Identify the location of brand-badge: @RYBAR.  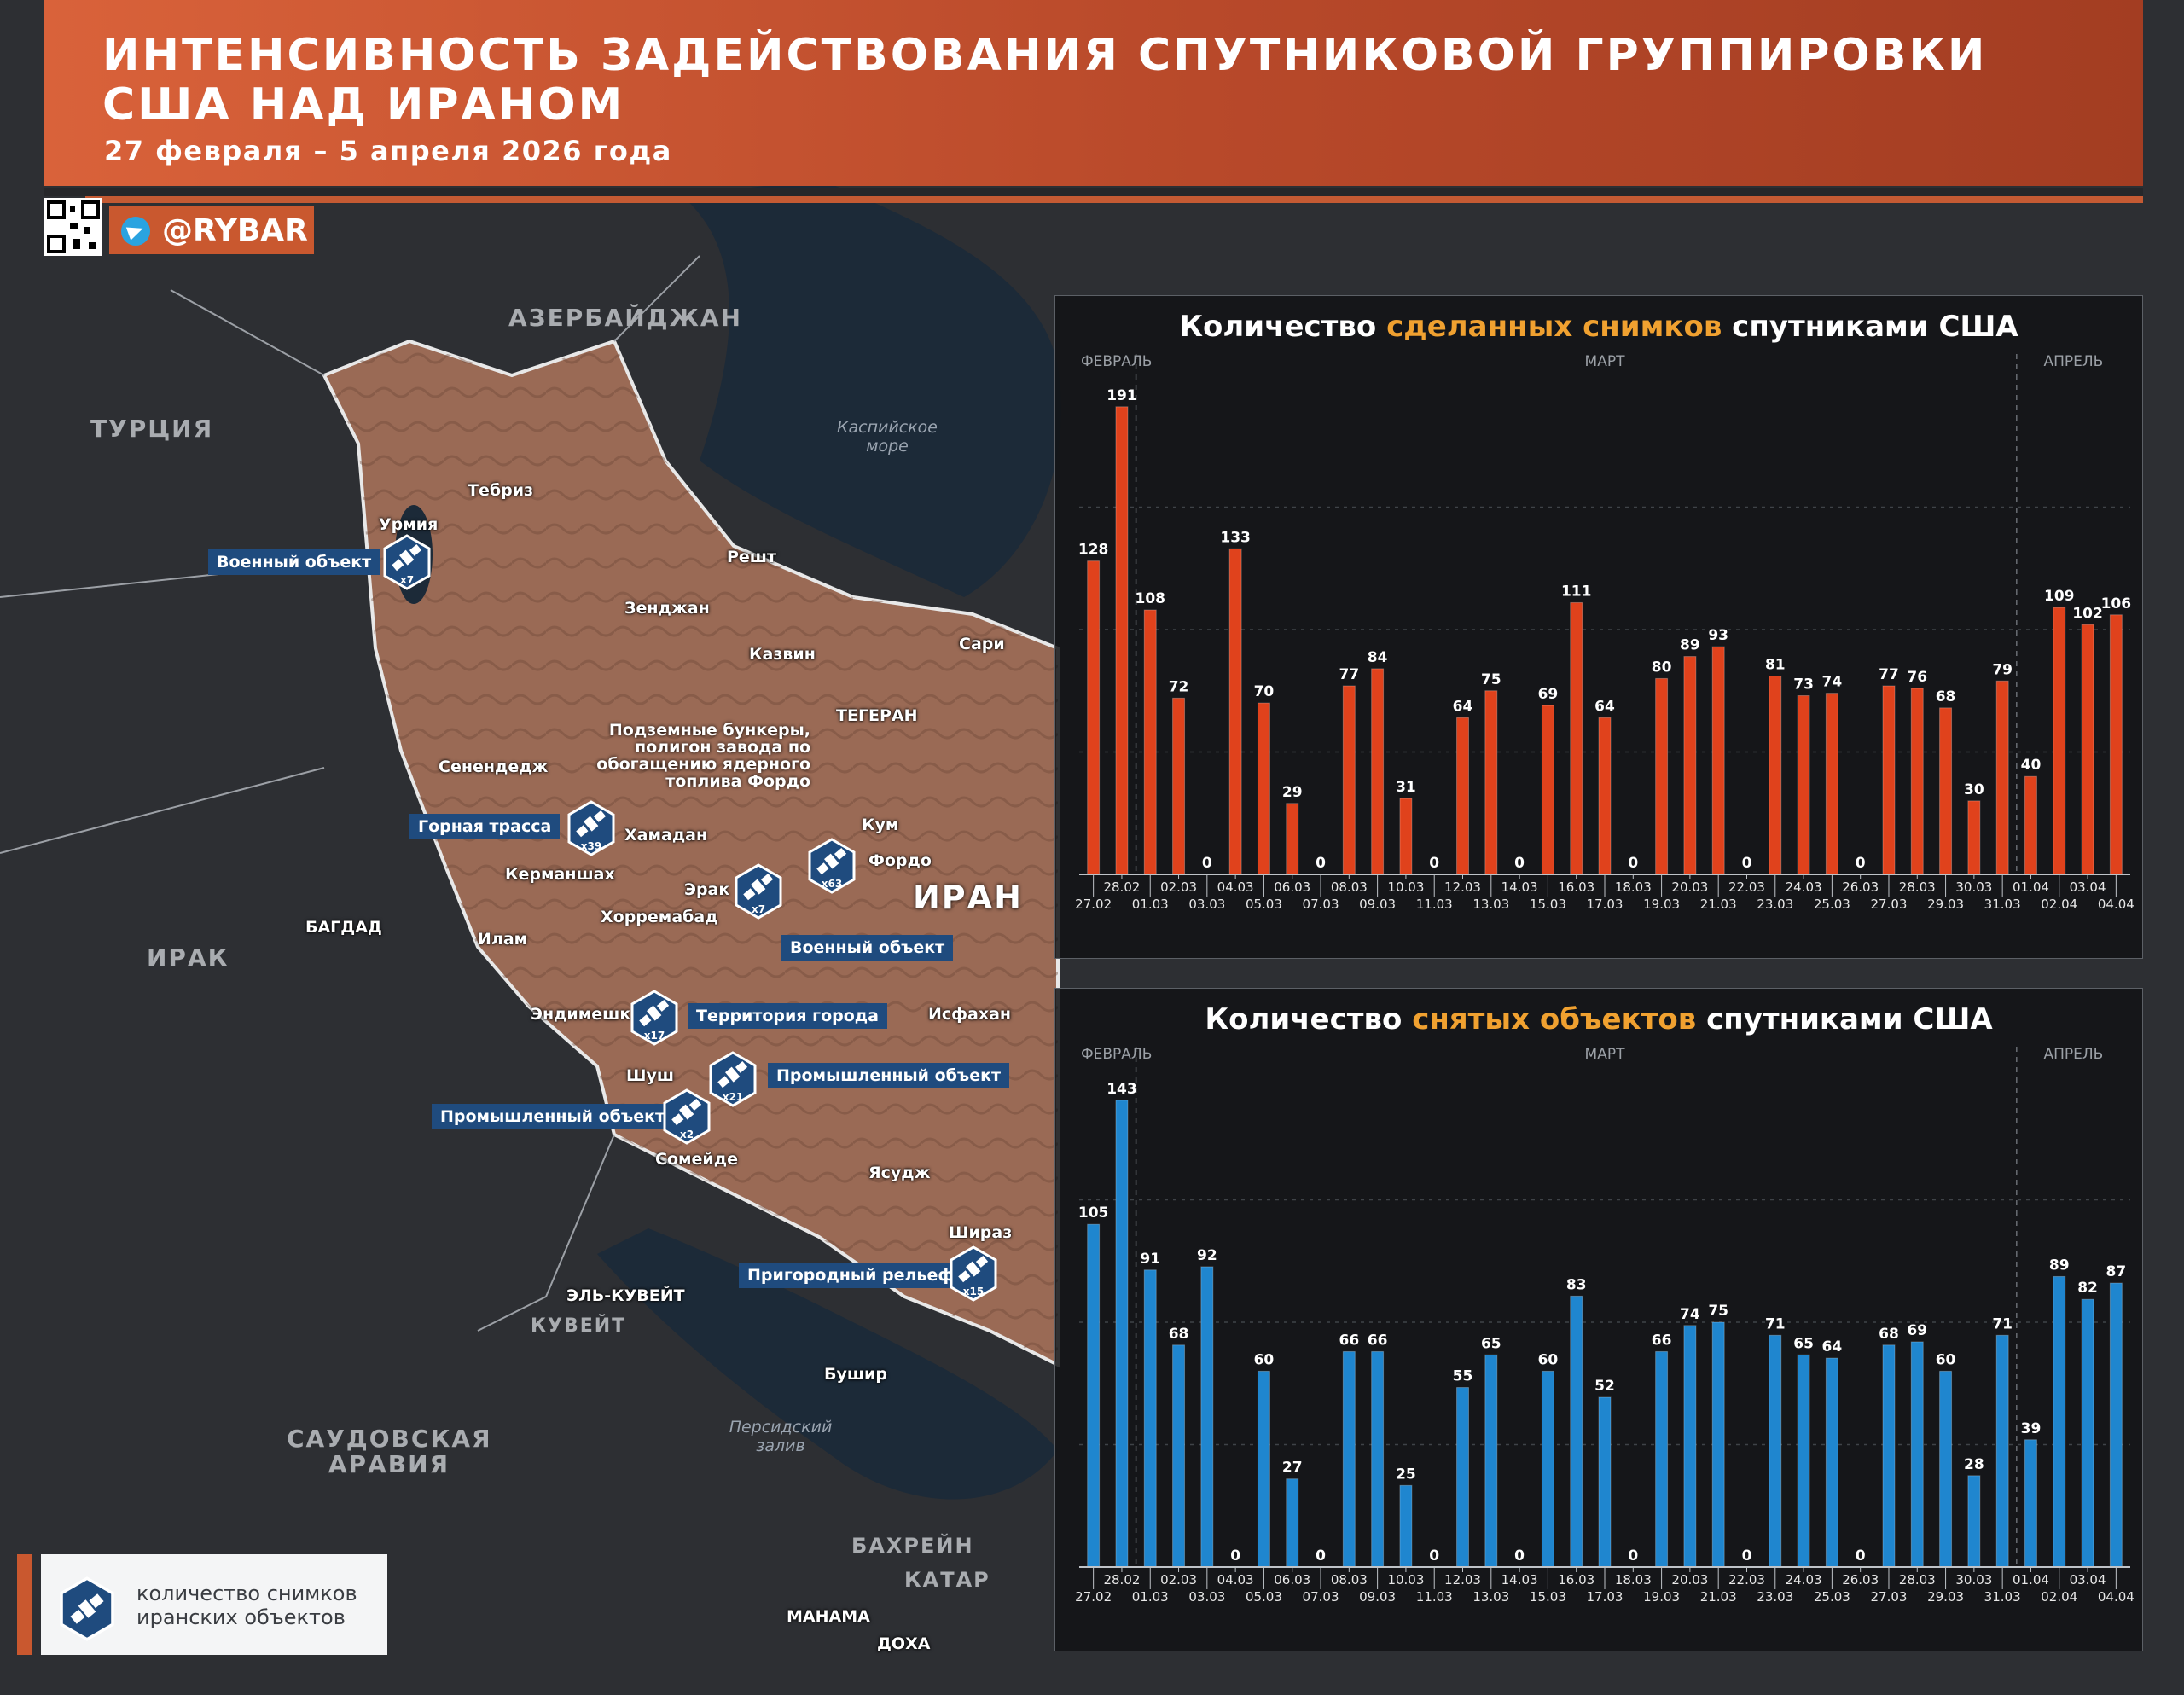
(211, 230).